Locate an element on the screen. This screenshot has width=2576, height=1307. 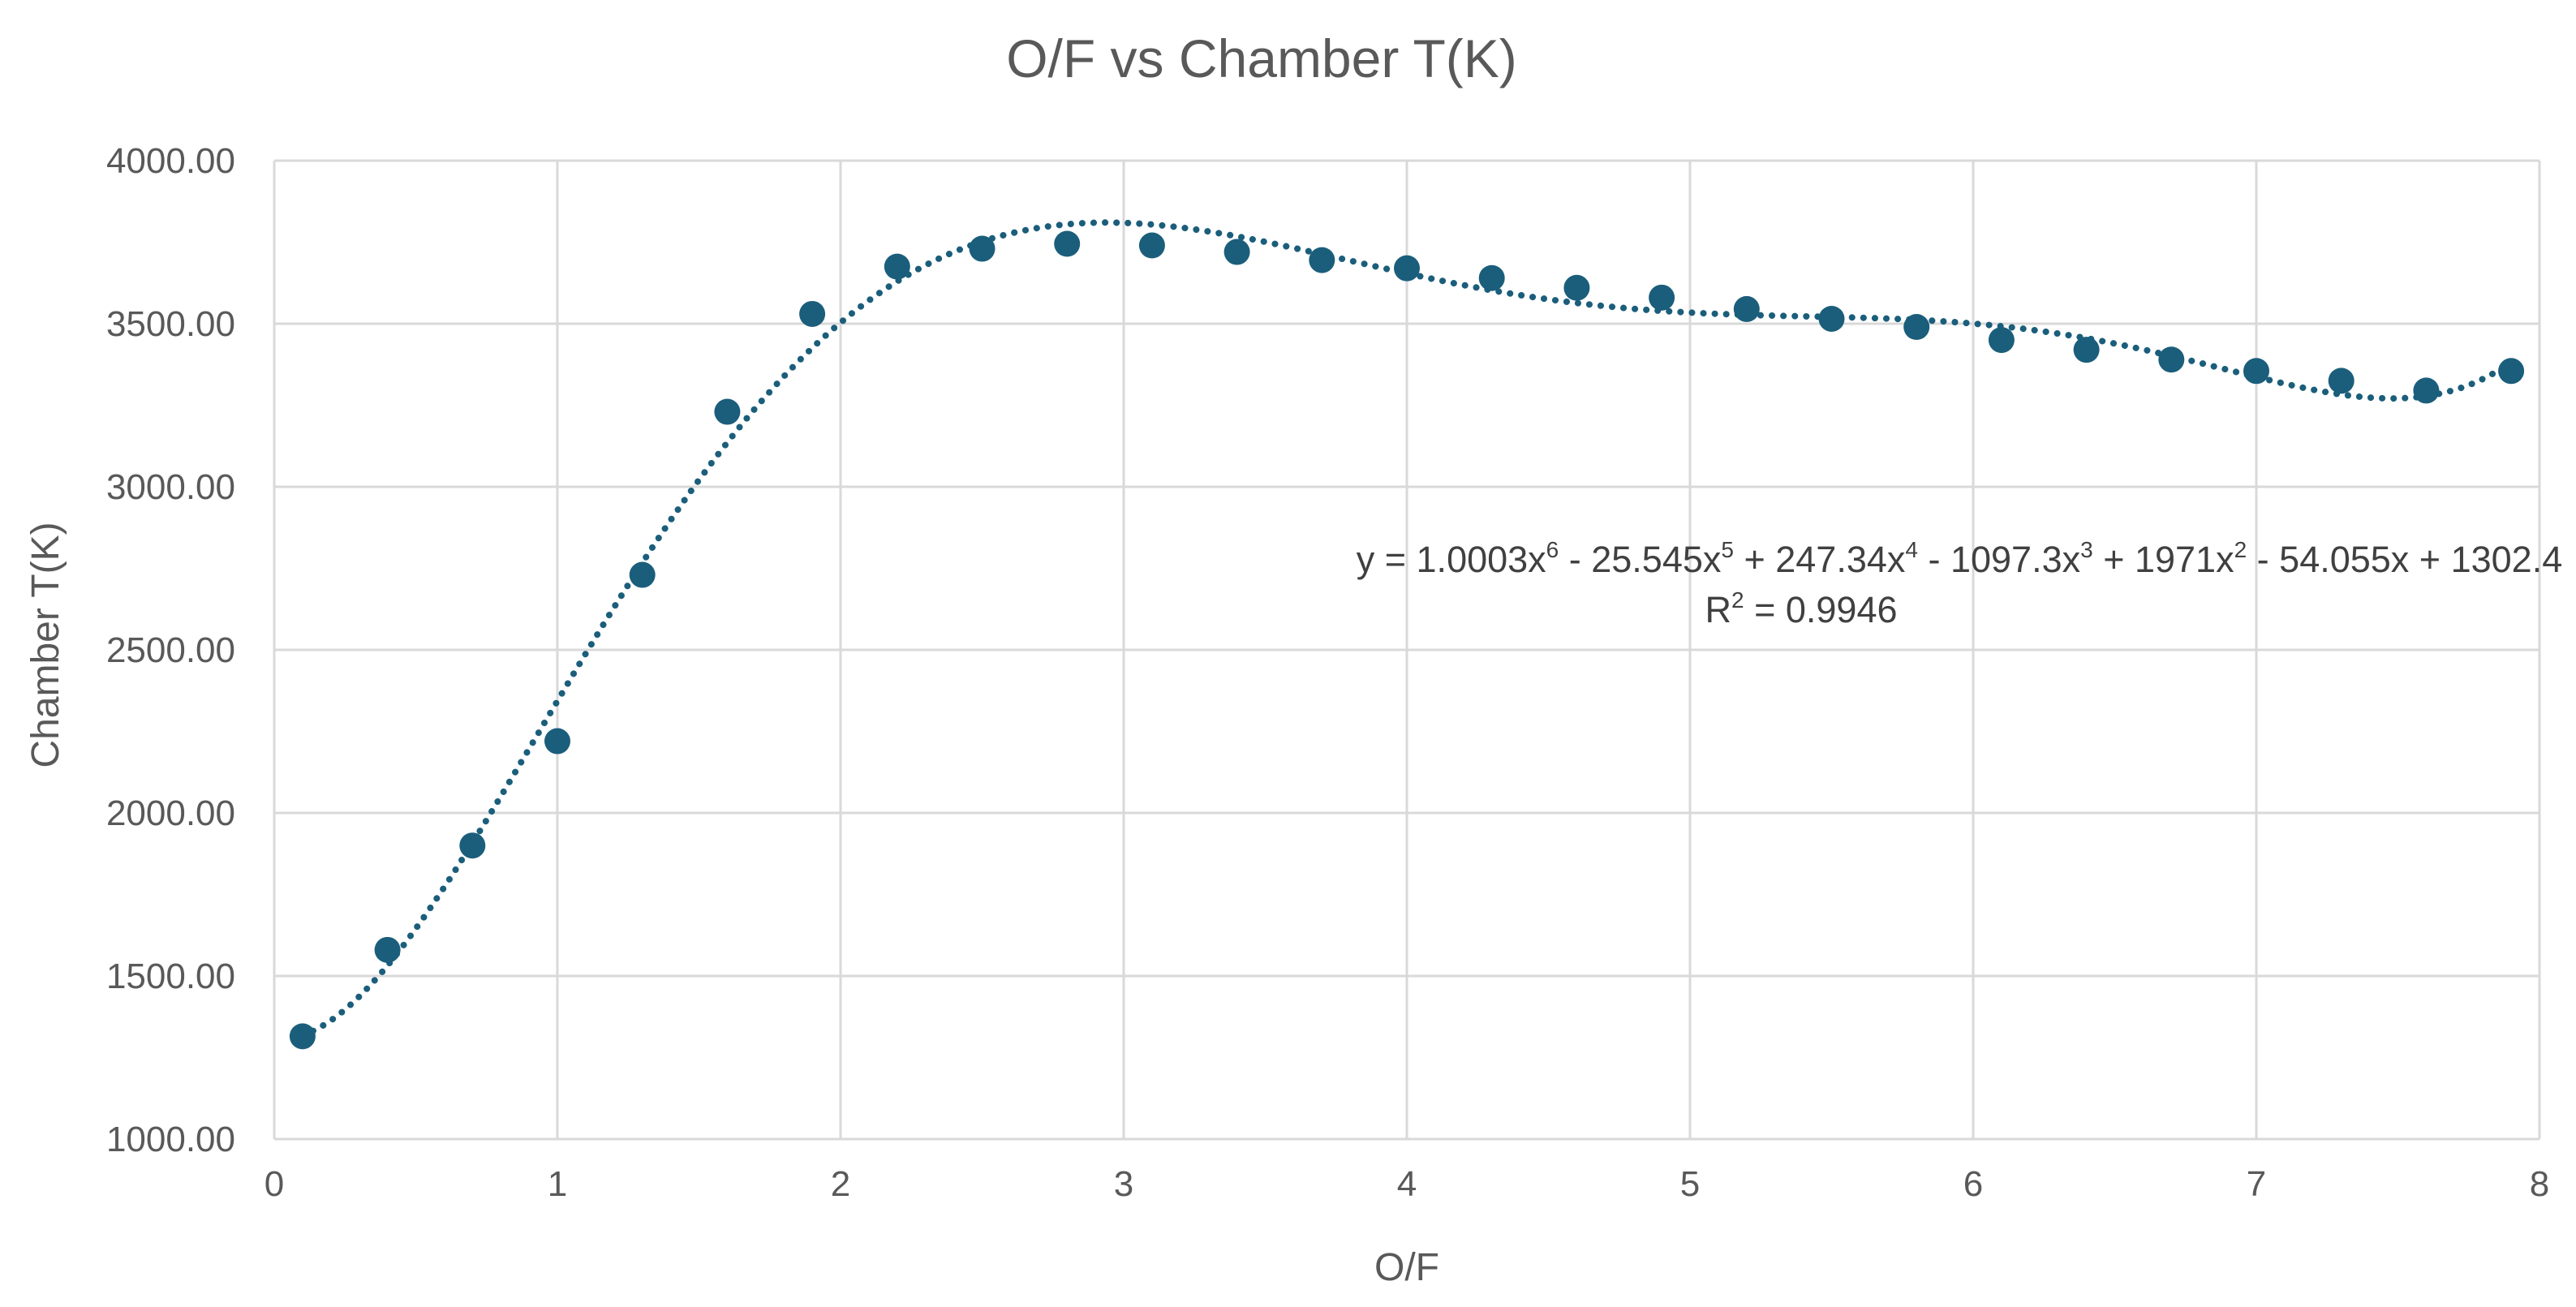
y-tick-label: 2000.00 is located at coordinates (170, 813).